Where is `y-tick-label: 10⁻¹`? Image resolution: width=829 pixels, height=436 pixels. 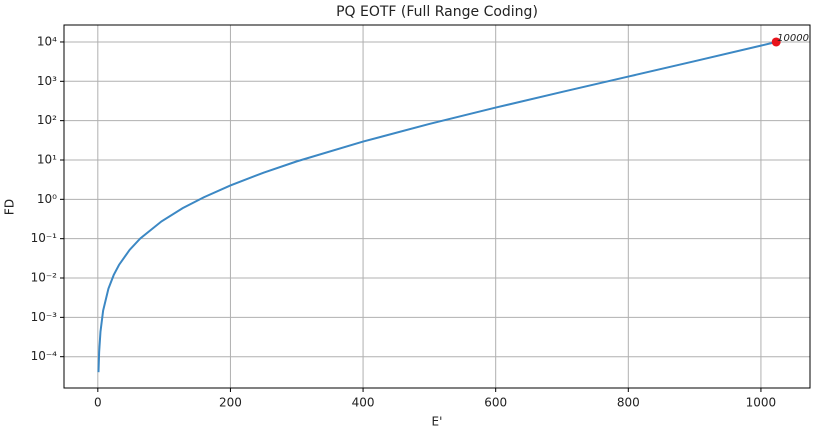 y-tick-label: 10⁻¹ is located at coordinates (44, 238).